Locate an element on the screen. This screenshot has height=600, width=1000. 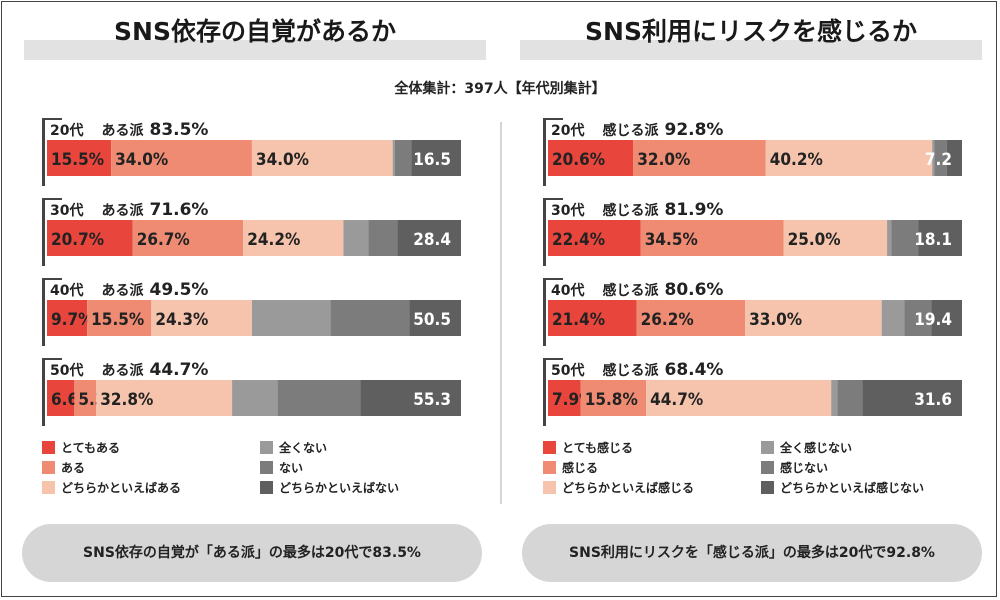
legend-item: どちらかといえばある is located at coordinates (111, 488).